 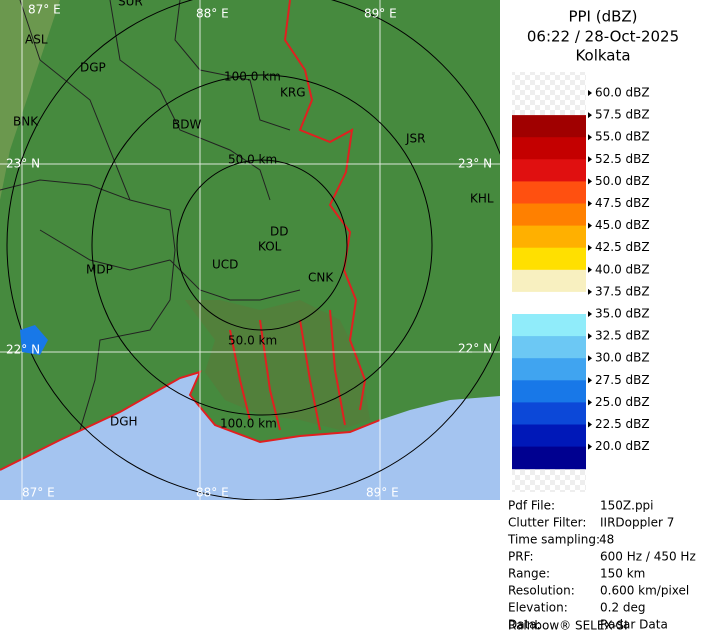 What do you see at coordinates (602, 17) in the screenshot?
I see `title: PPI (dBZ)` at bounding box center [602, 17].